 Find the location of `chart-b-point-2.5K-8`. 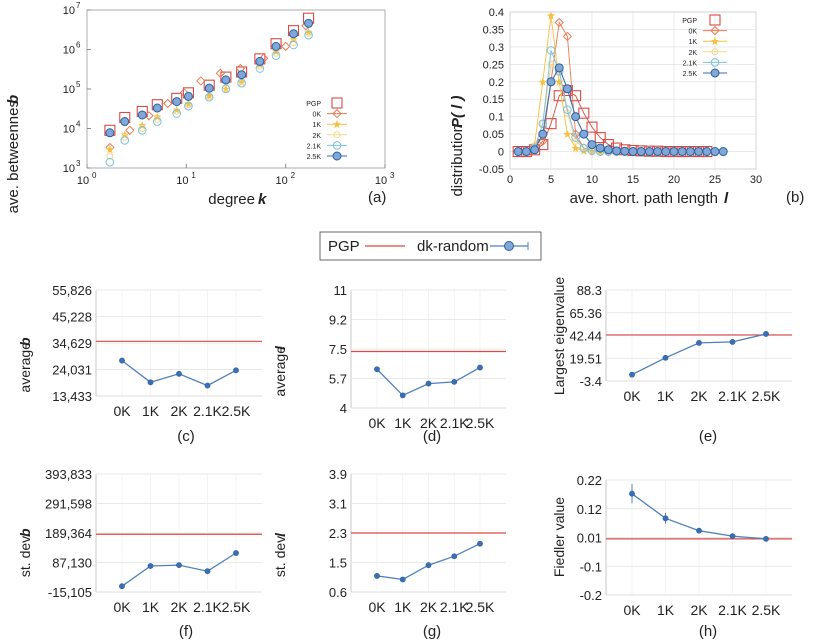

chart-b-point-2.5K-8 is located at coordinates (584, 134).